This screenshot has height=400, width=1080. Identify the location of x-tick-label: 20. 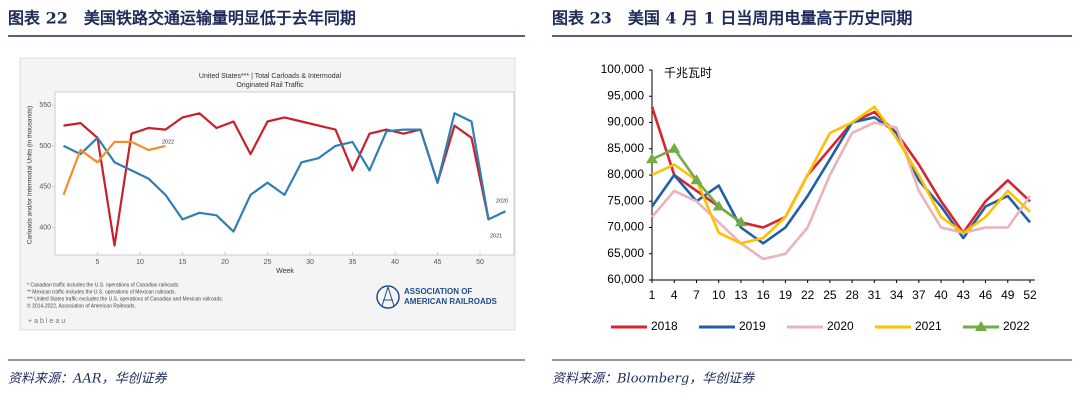
(225, 262).